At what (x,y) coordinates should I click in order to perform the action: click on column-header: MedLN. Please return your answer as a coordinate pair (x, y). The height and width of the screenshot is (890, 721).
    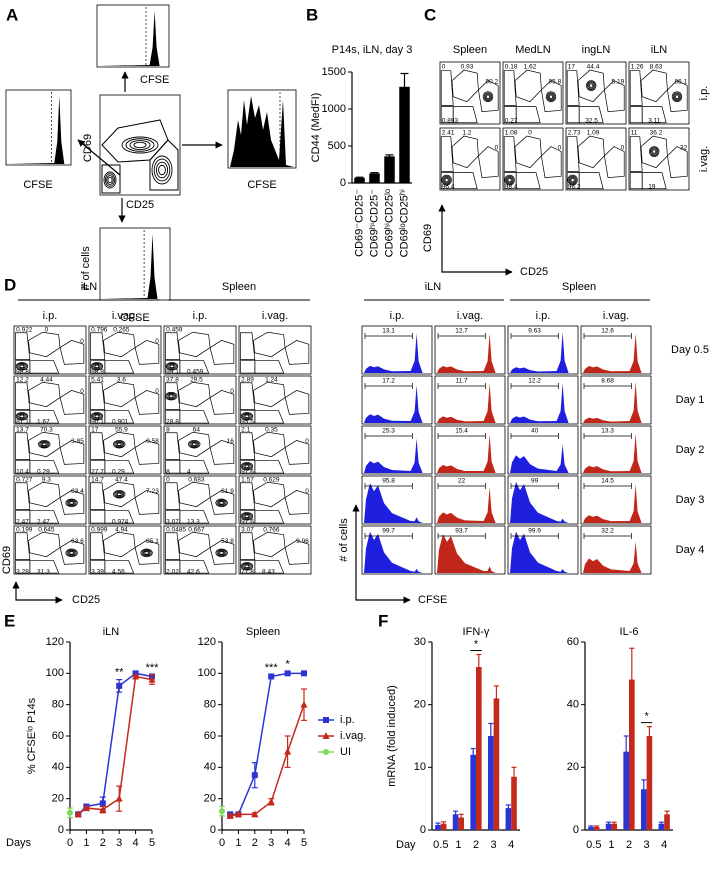
    Looking at the image, I should click on (533, 50).